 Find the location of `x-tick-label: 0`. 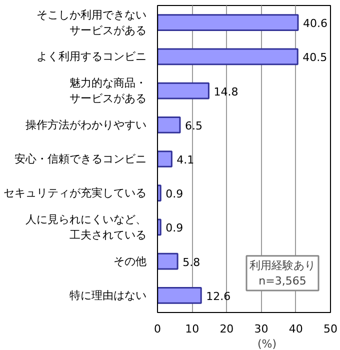

x-tick-label: 0 is located at coordinates (157, 329).